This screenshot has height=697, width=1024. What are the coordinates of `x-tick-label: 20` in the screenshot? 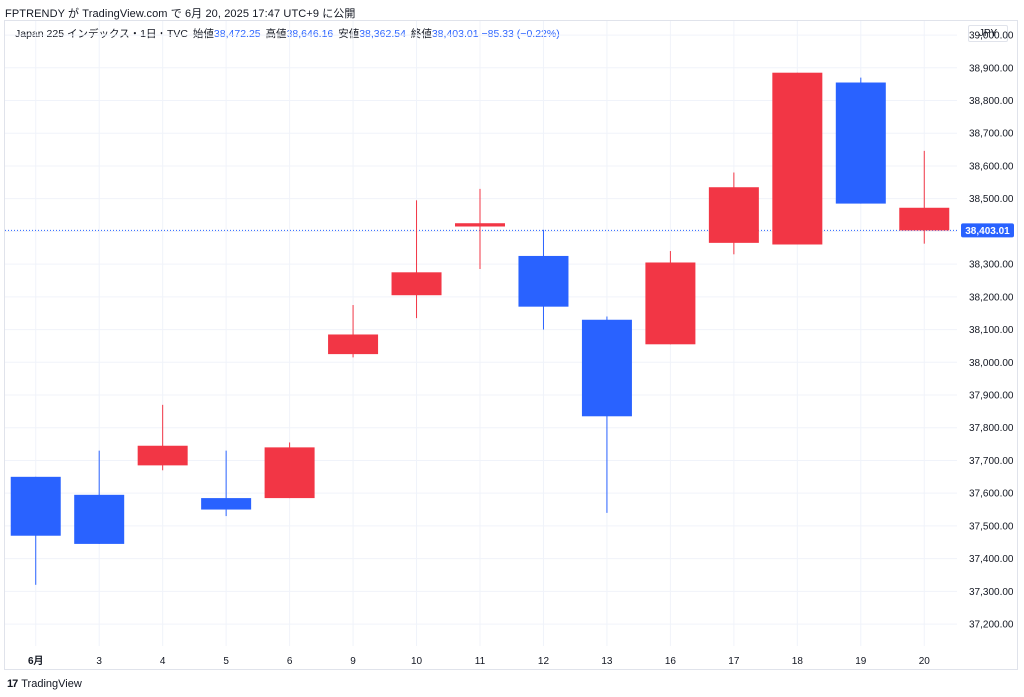 It's located at (925, 661).